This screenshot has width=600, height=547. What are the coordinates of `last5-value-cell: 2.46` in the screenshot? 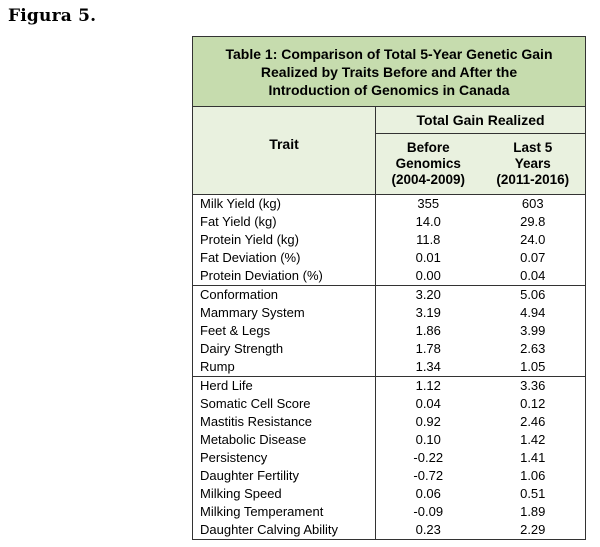 It's located at (533, 421).